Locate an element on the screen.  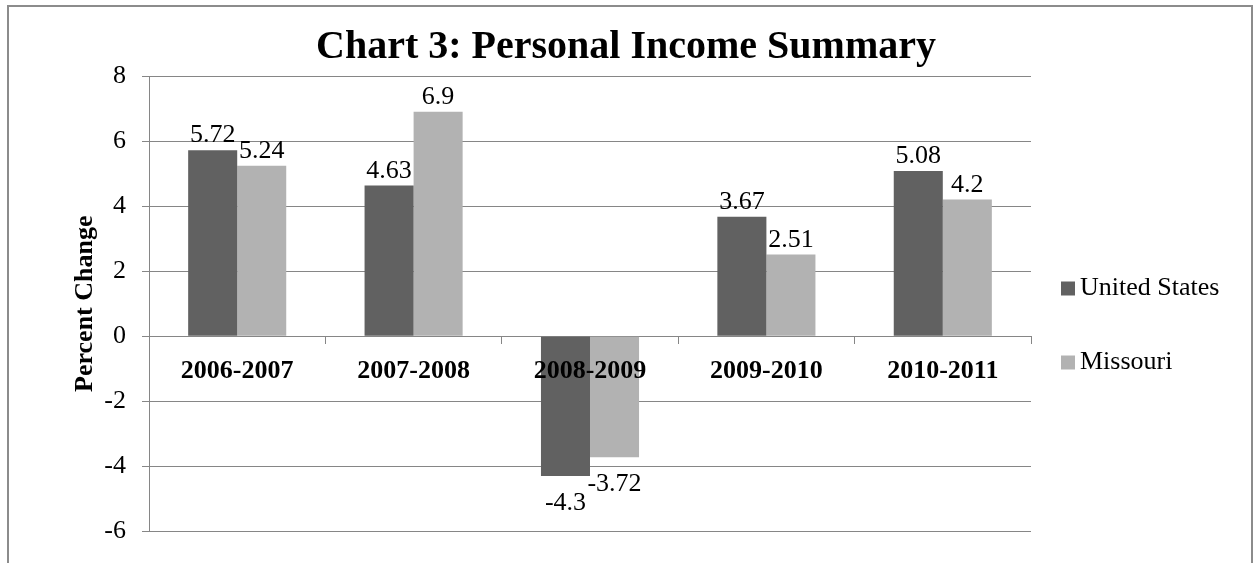
y-tick-label: -4 is located at coordinates (115, 465).